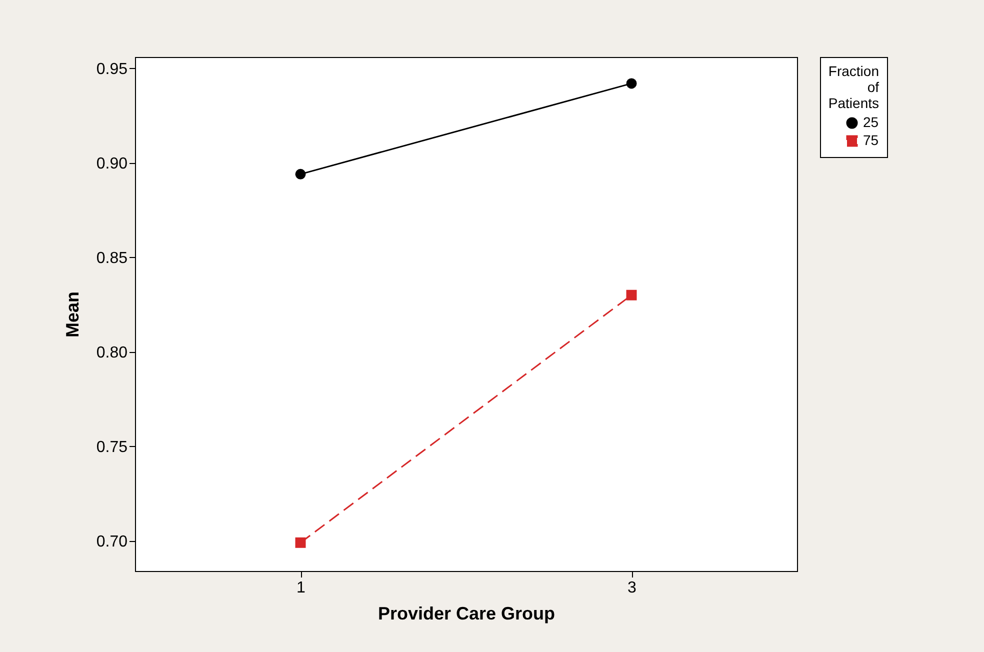  Describe the element at coordinates (112, 258) in the screenshot. I see `y-tick-label: 0.85` at that location.